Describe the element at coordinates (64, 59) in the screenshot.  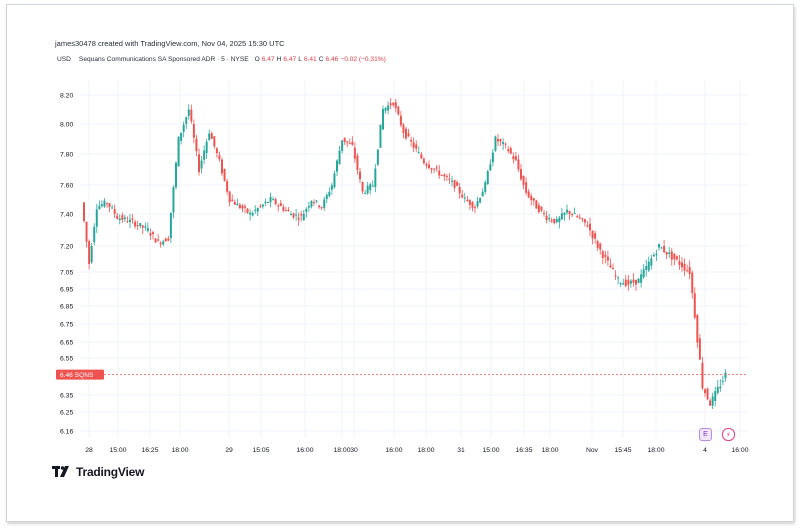
I see `currency-label: USD` at that location.